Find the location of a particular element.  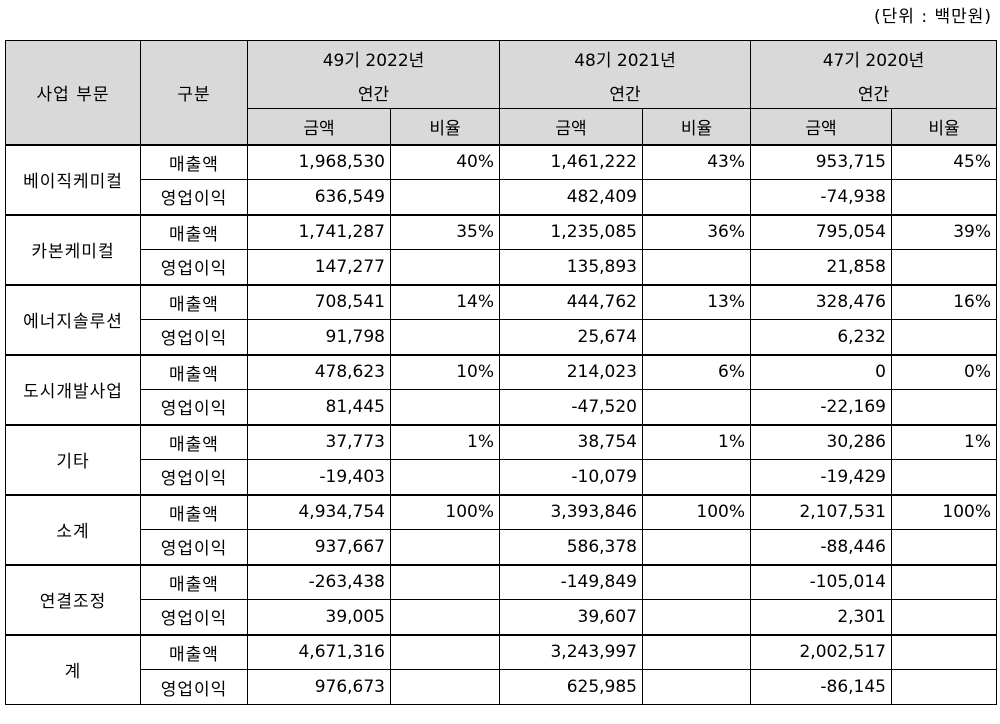

ratio-2020: 39% is located at coordinates (944, 231).